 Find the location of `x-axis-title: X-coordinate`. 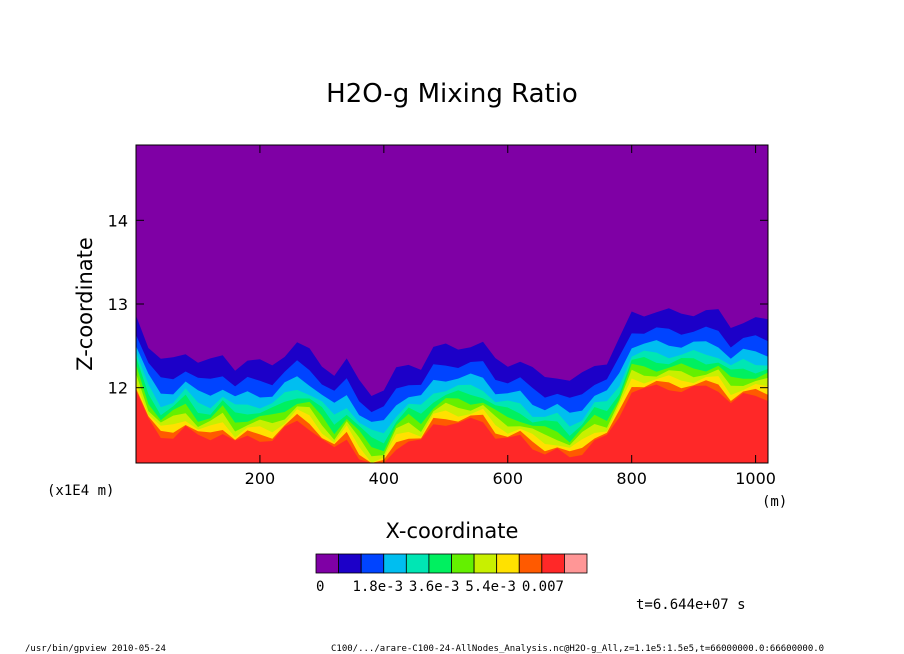

x-axis-title: X-coordinate is located at coordinates (452, 531).